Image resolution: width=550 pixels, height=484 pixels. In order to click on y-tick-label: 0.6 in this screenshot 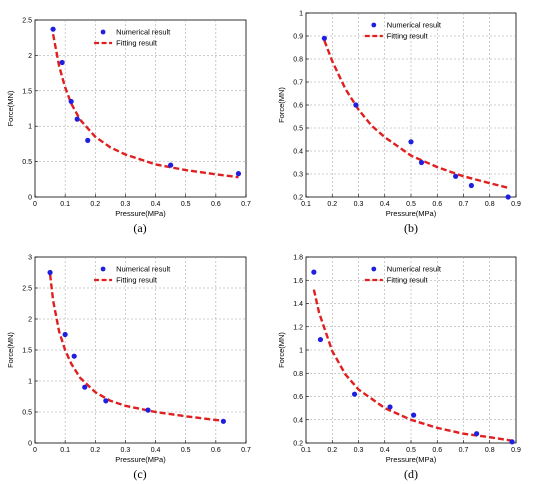, I will do `click(298, 397)`.